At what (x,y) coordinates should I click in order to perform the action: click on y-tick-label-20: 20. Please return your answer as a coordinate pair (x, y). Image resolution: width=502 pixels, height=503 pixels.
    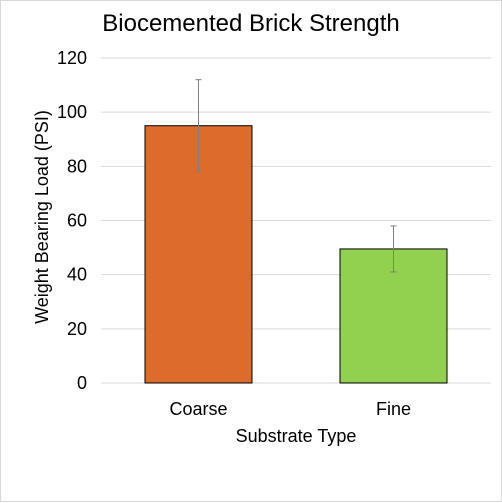
    Looking at the image, I should click on (77, 329).